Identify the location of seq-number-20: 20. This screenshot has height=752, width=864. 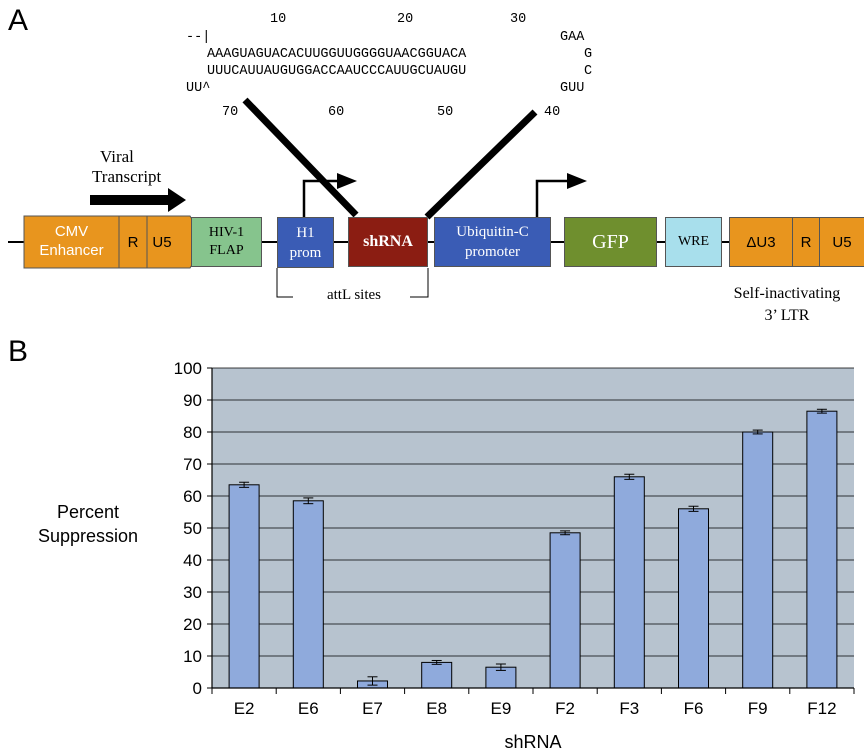
(405, 19).